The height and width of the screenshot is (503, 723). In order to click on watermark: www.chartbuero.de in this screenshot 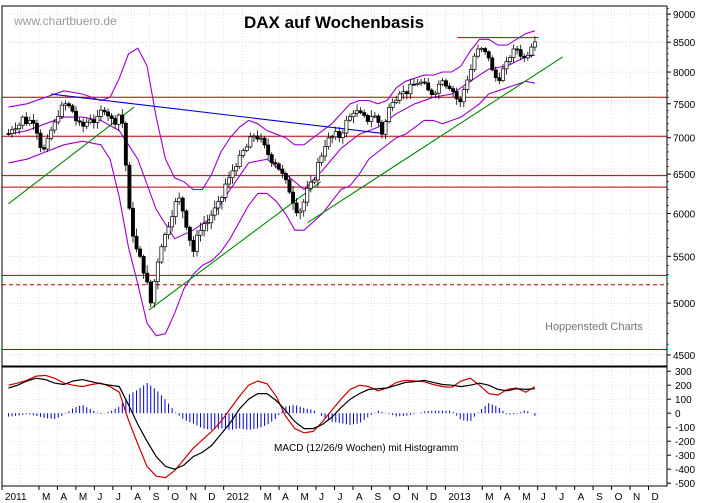, I will do `click(65, 21)`.